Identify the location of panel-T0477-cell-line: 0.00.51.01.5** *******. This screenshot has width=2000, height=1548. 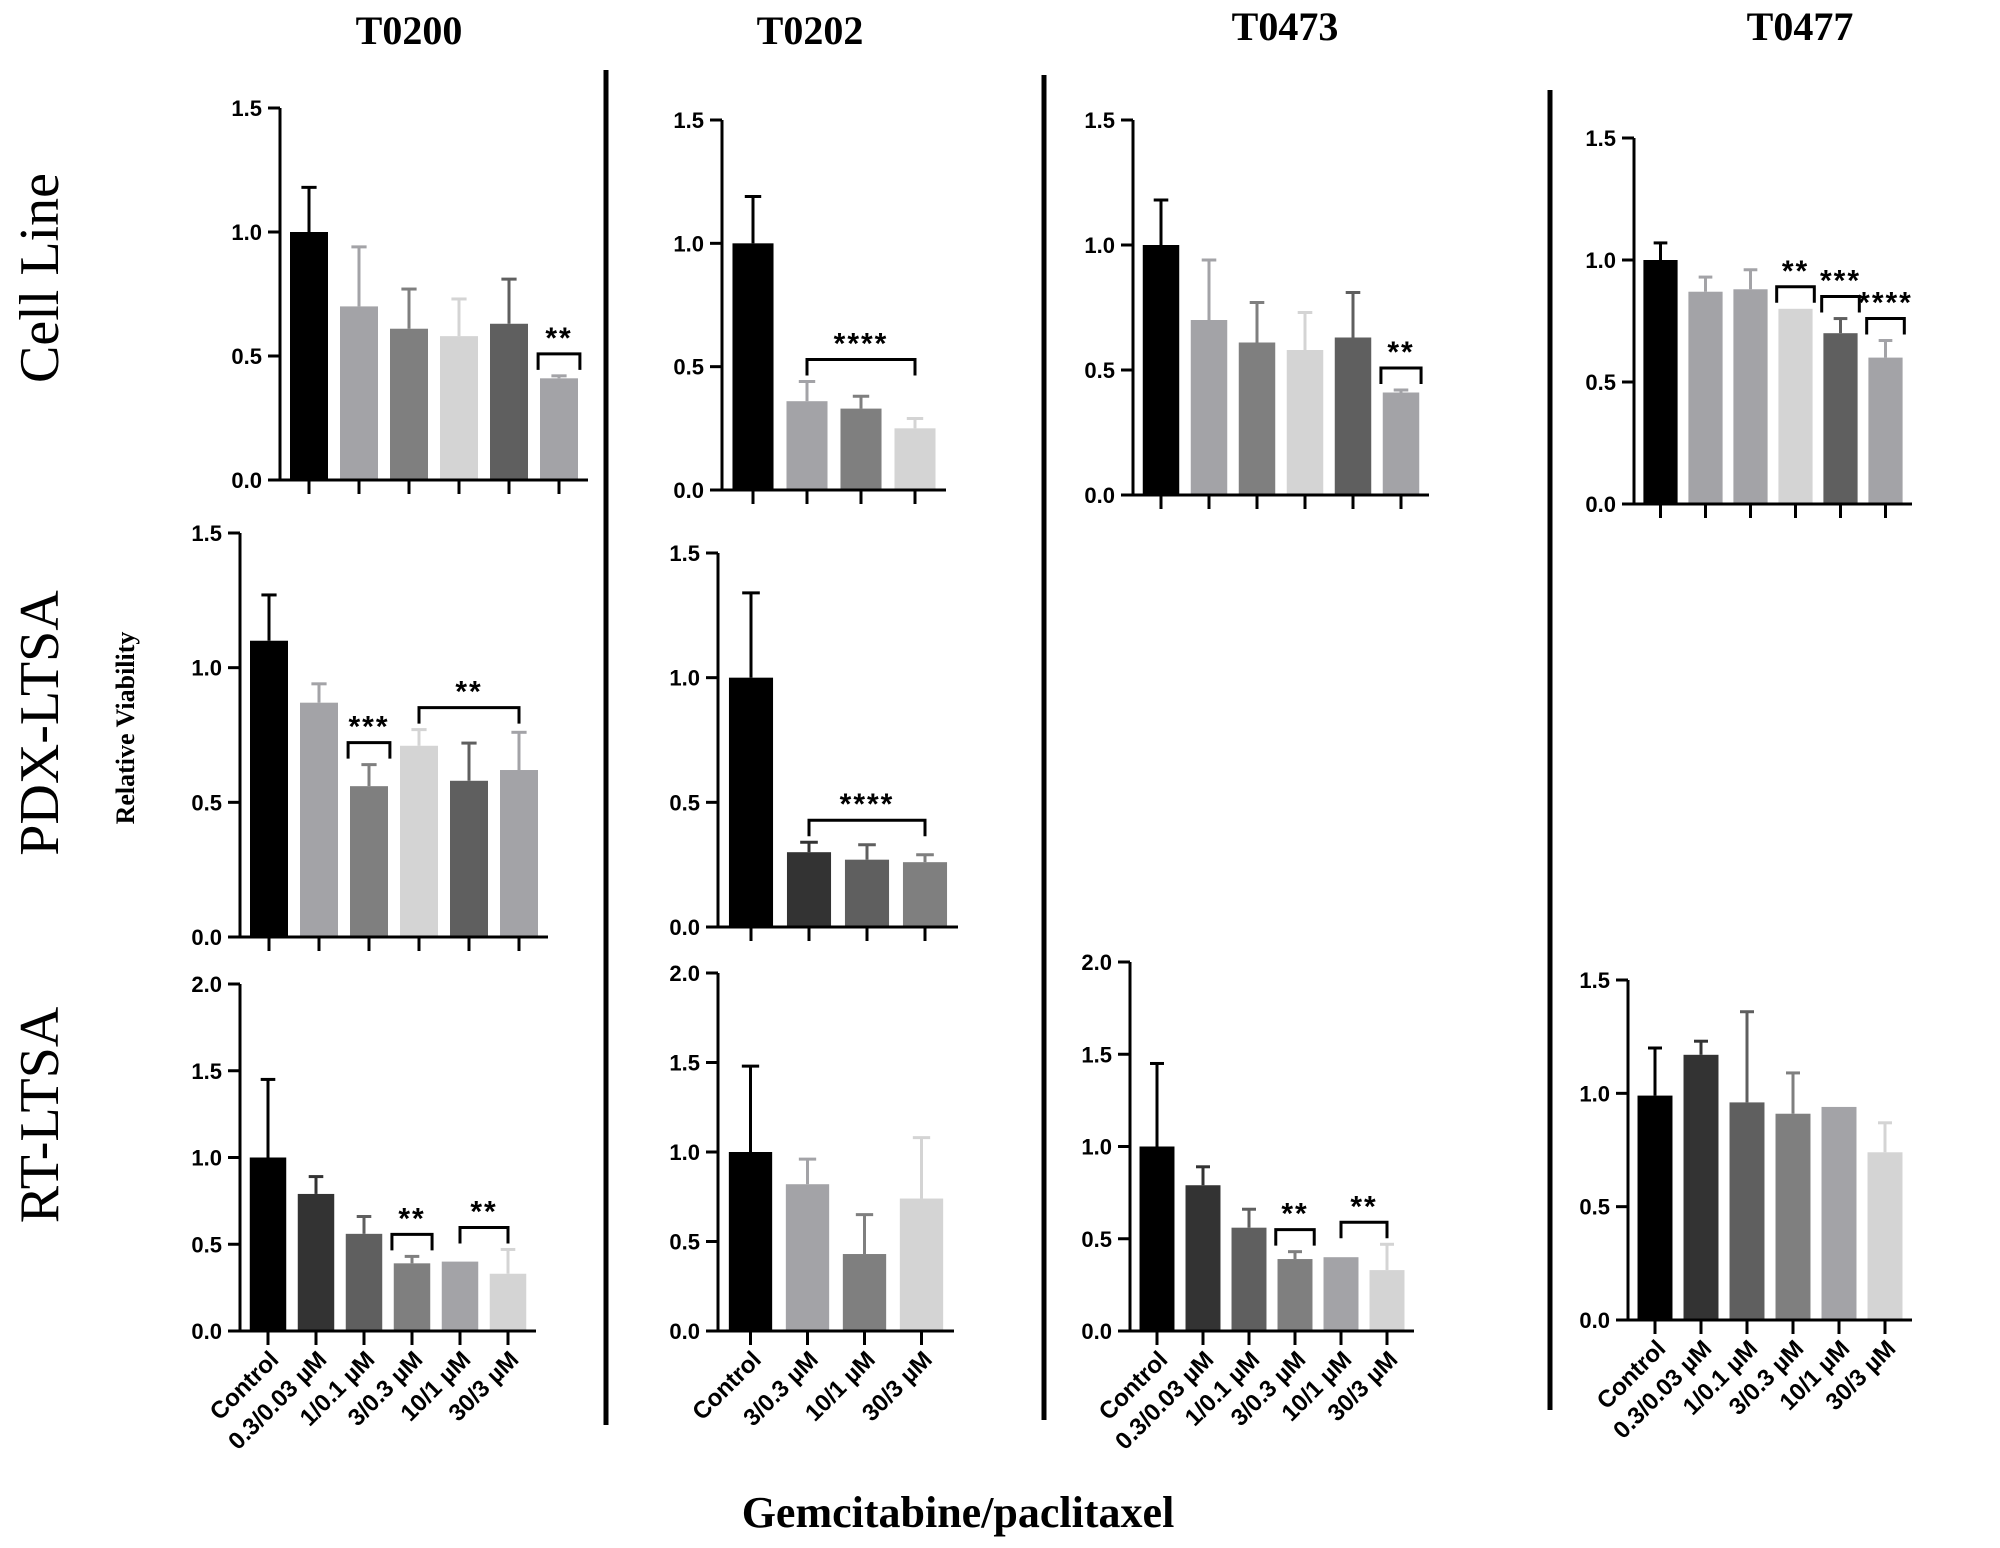
(1748, 322).